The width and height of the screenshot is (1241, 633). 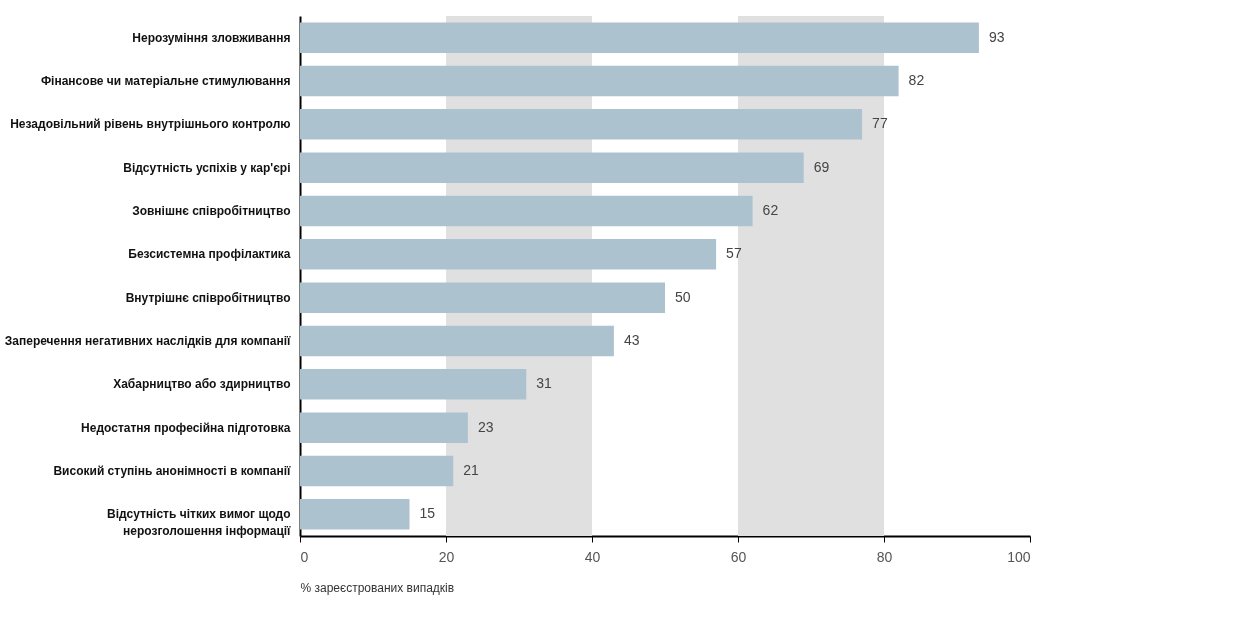 What do you see at coordinates (165, 81) in the screenshot?
I see `y-tick-label: Фінансове чи матеріальне стимулювання` at bounding box center [165, 81].